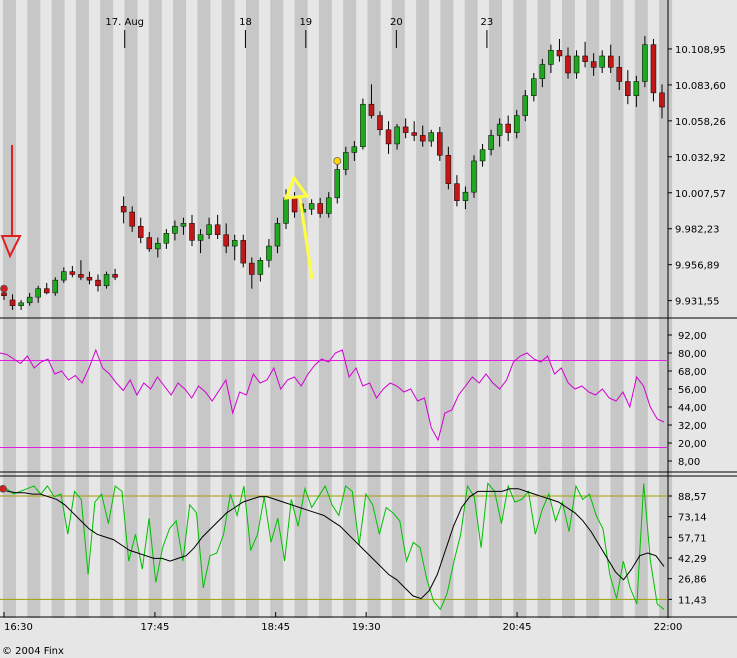 The height and width of the screenshot is (658, 737). Describe the element at coordinates (689, 462) in the screenshot. I see `y-tick-label: 8,00` at that location.